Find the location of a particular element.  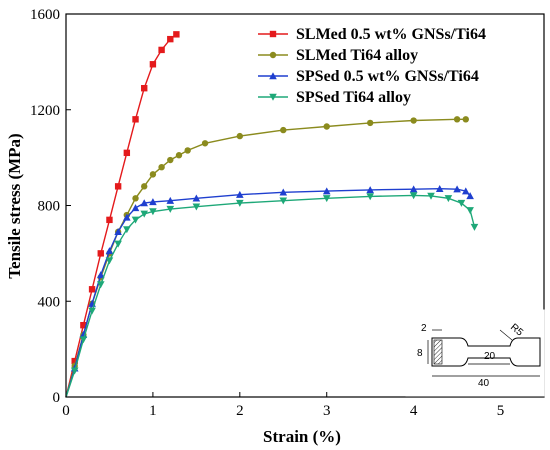

y-axis-title: Tensile stress (MPa) is located at coordinates (14, 205).